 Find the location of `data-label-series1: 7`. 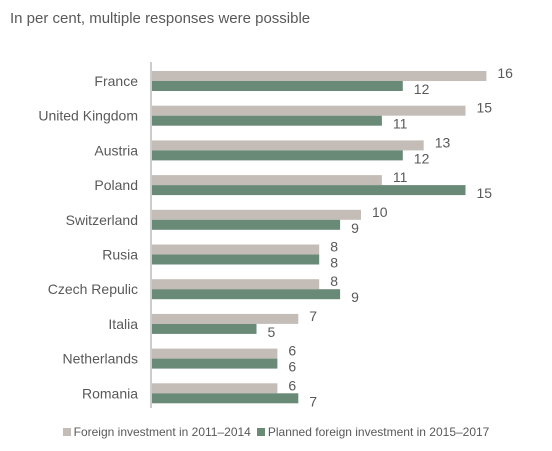

data-label-series1: 7 is located at coordinates (313, 316).